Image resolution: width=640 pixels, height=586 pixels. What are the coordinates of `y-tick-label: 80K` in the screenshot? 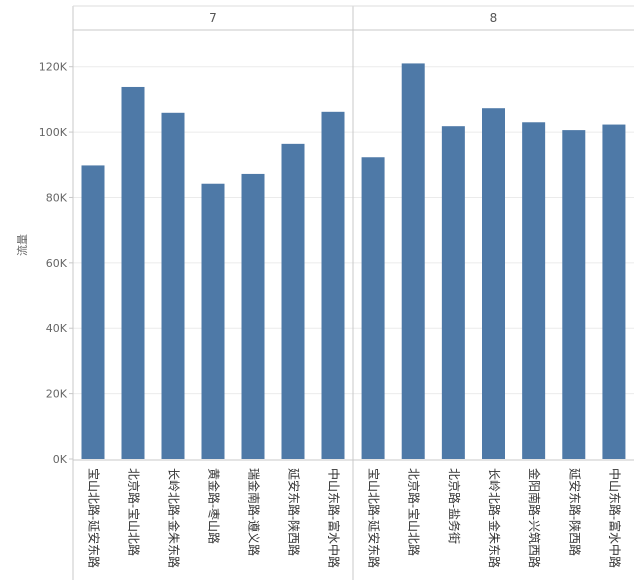 It's located at (57, 197).